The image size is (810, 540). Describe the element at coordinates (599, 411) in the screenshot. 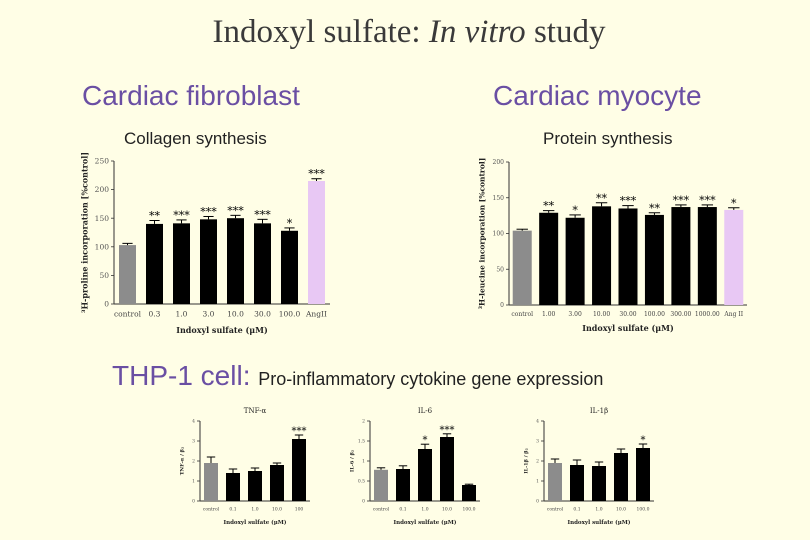

I see `chart-title: IL-1β` at that location.